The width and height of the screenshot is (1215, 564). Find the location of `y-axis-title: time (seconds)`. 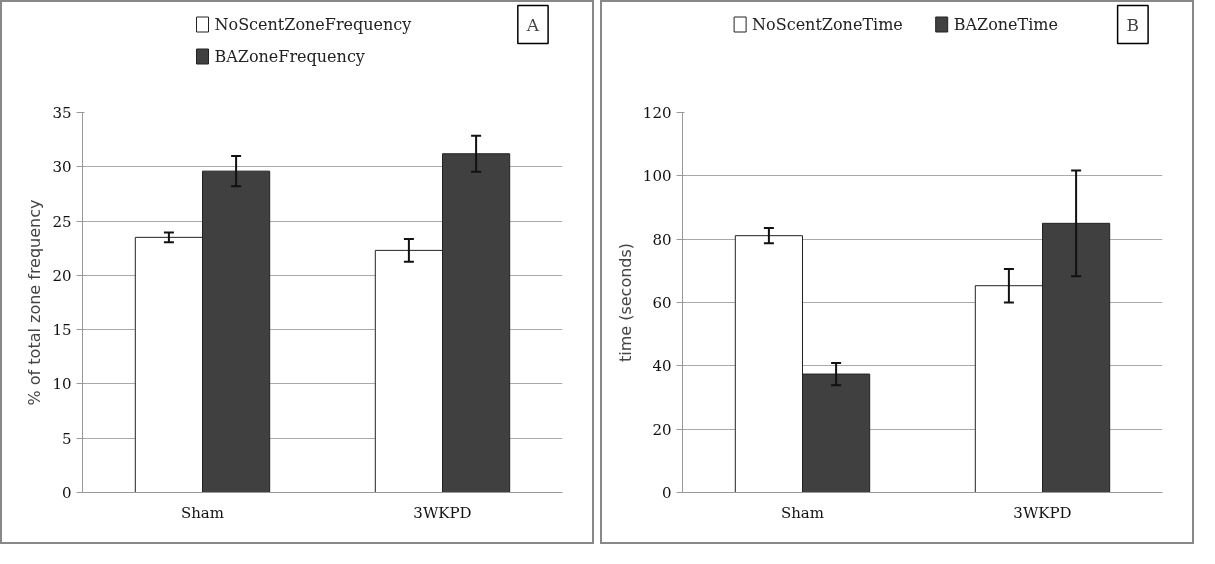

y-axis-title: time (seconds) is located at coordinates (625, 302).